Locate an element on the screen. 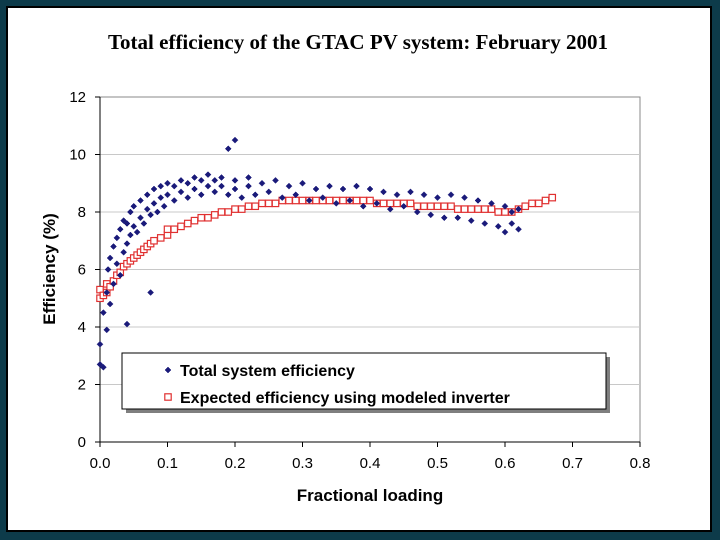 The height and width of the screenshot is (540, 720). legend-marker-total is located at coordinates (168, 370).